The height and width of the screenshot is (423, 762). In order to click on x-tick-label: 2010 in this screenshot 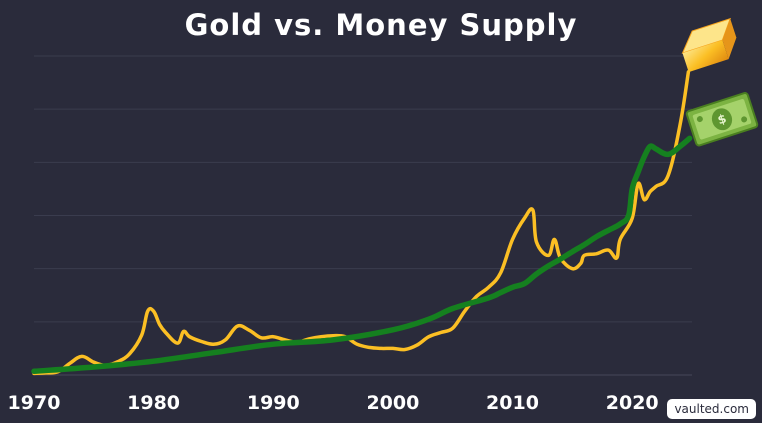, I will do `click(512, 403)`.